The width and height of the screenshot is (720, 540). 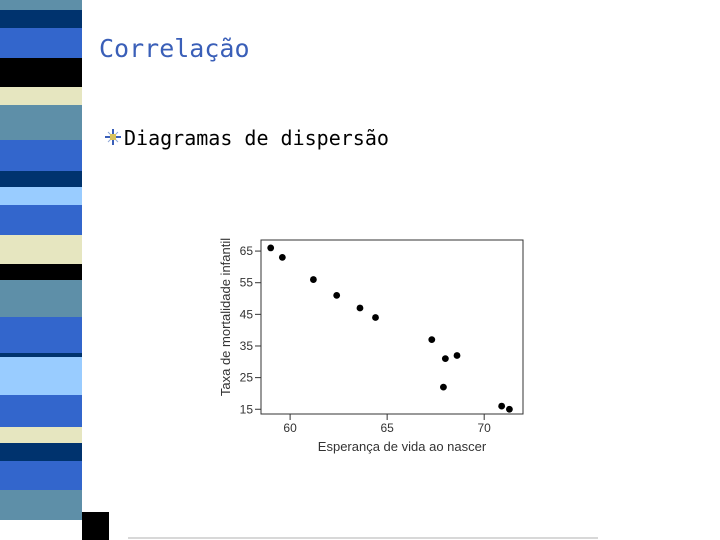 I want to click on decorative-left-strip, so click(x=41, y=270).